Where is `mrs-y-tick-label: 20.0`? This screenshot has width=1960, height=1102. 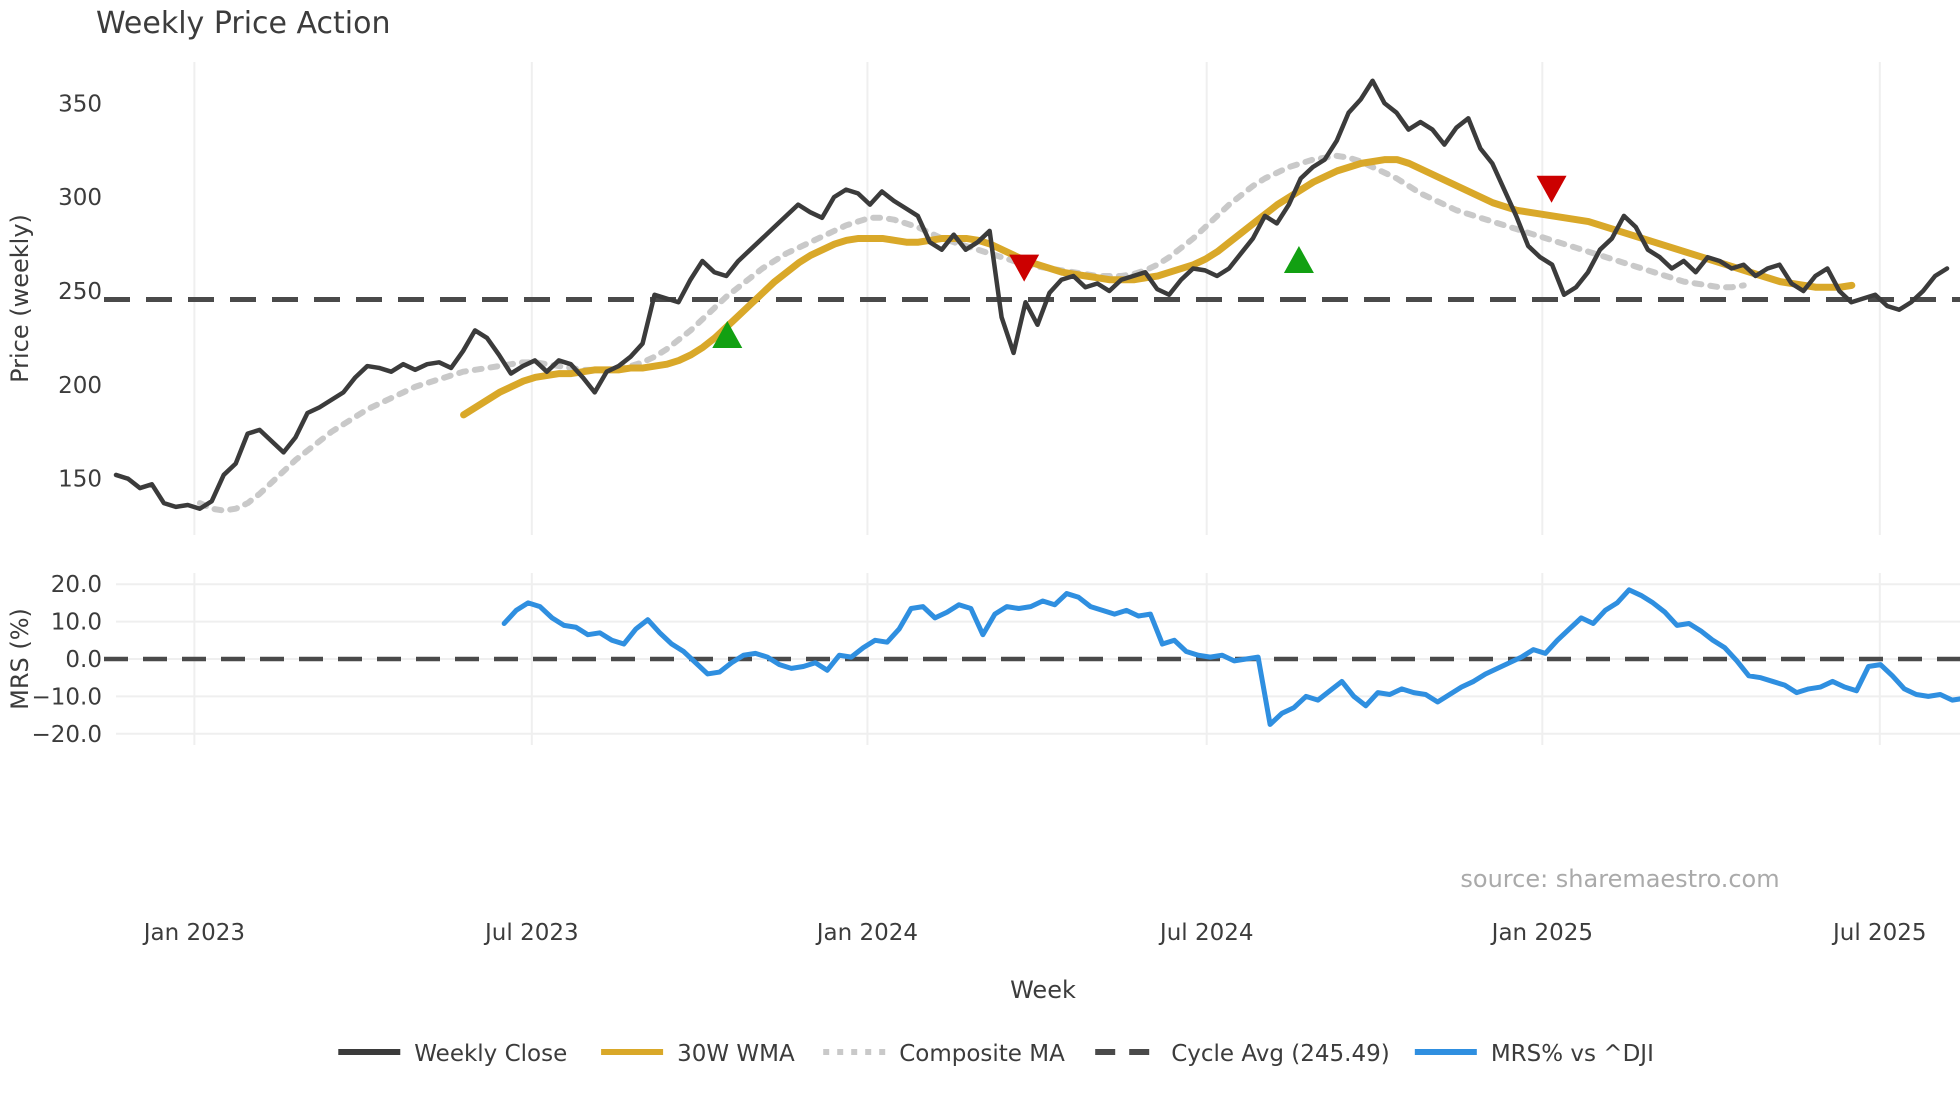
mrs-y-tick-label: 20.0 is located at coordinates (76, 585).